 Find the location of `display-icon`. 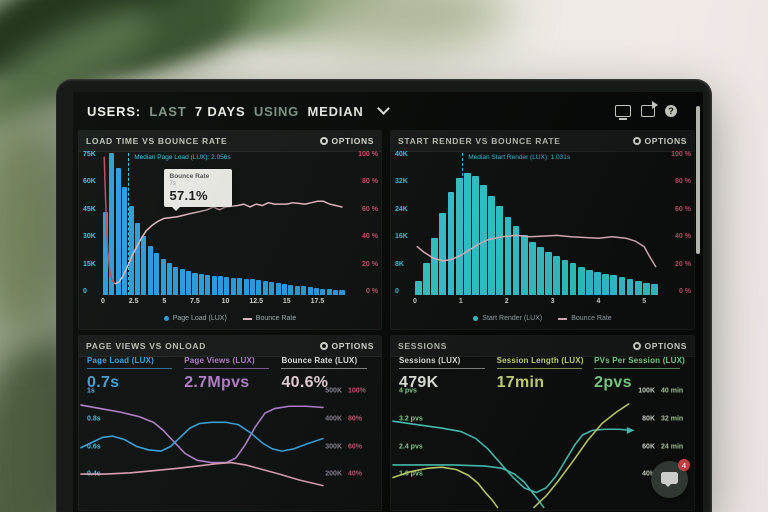

display-icon is located at coordinates (623, 112).